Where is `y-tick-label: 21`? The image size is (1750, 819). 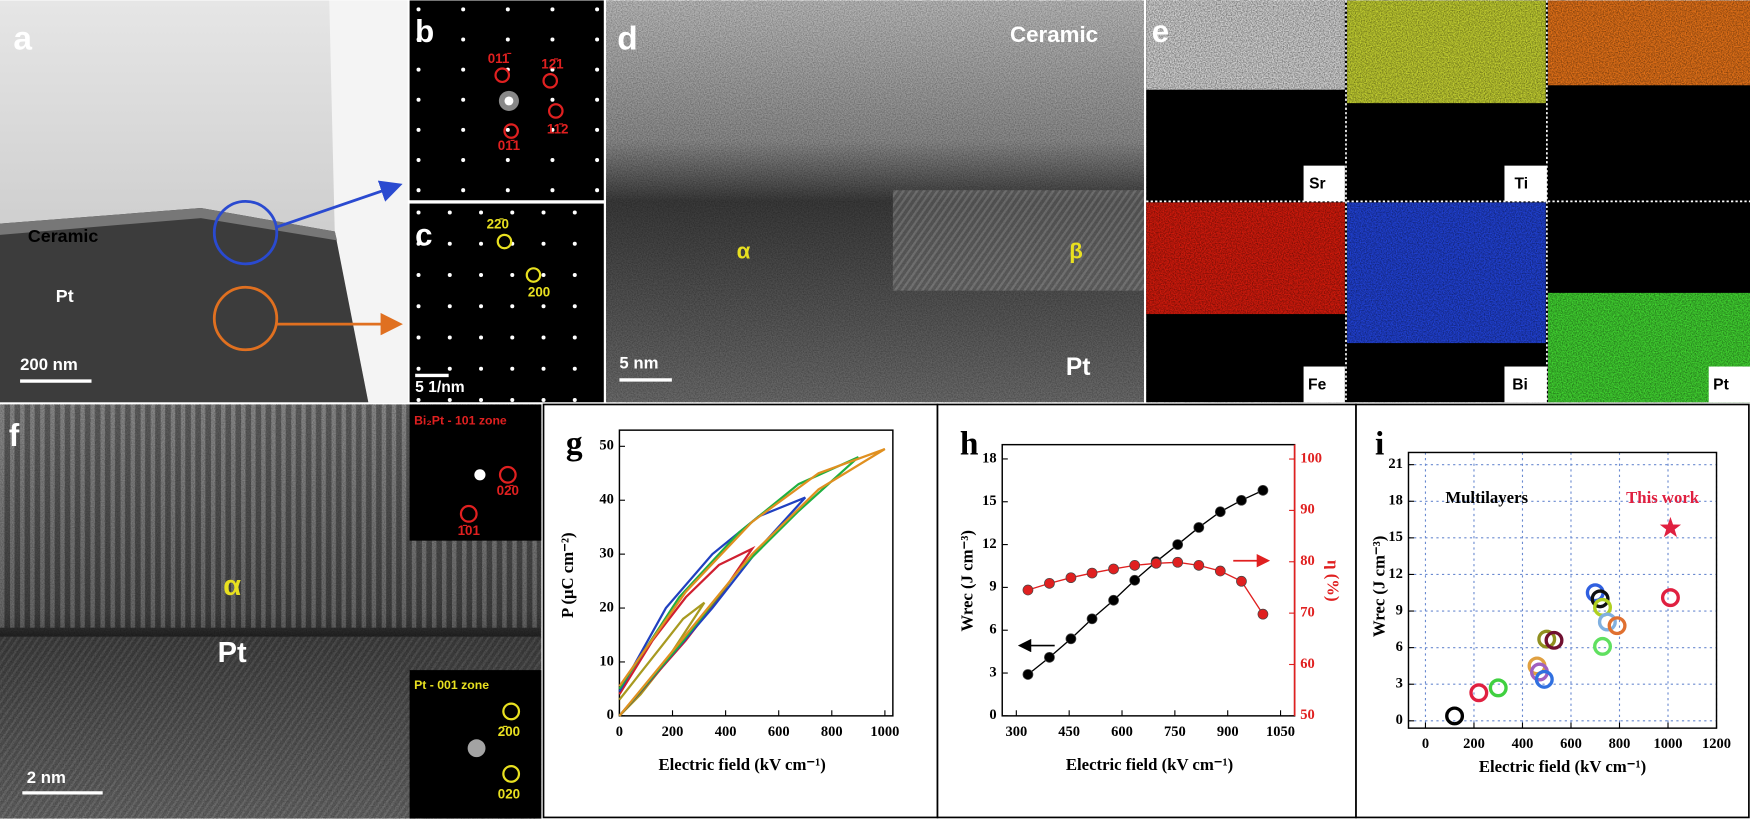 y-tick-label: 21 is located at coordinates (1395, 464).